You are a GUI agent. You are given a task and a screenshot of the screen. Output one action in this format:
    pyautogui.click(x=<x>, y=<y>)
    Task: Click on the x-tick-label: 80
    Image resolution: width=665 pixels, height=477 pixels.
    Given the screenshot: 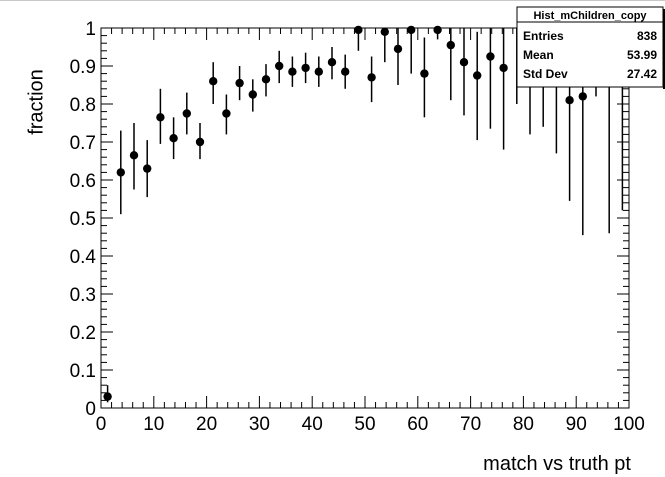 What is the action you would take?
    pyautogui.click(x=523, y=424)
    